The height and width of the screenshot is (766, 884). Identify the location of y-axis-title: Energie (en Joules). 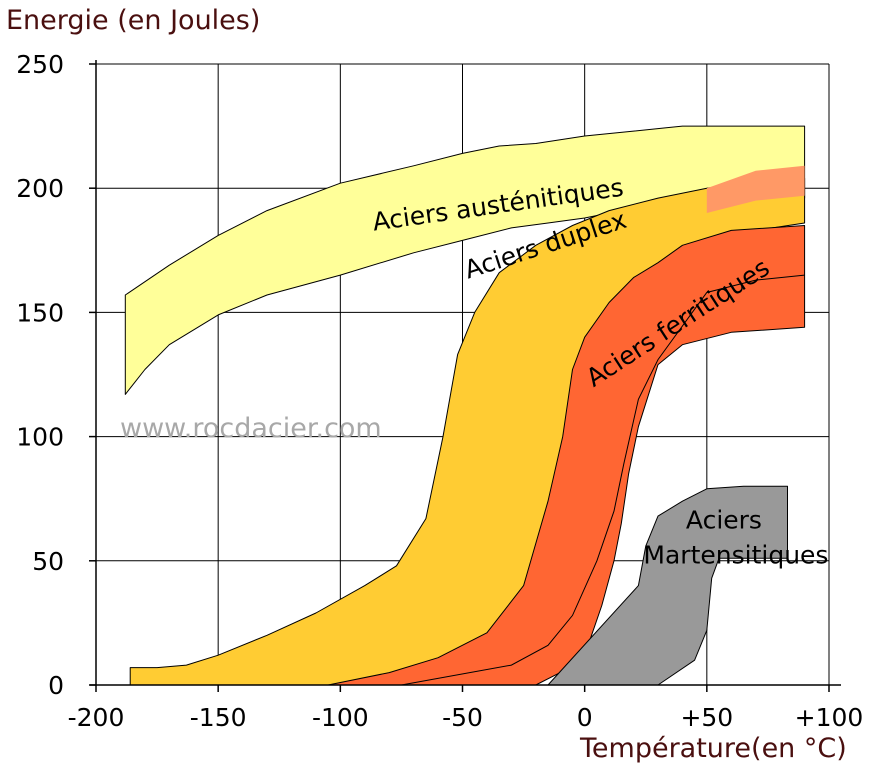
(133, 20).